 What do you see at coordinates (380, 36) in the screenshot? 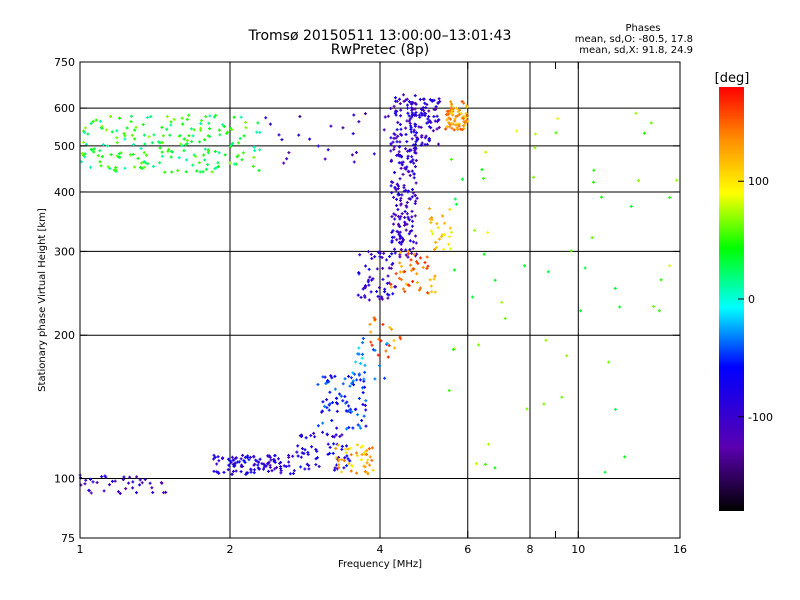
I see `chart-title: Tromsø 20150511 13:00:00–13:01:43` at bounding box center [380, 36].